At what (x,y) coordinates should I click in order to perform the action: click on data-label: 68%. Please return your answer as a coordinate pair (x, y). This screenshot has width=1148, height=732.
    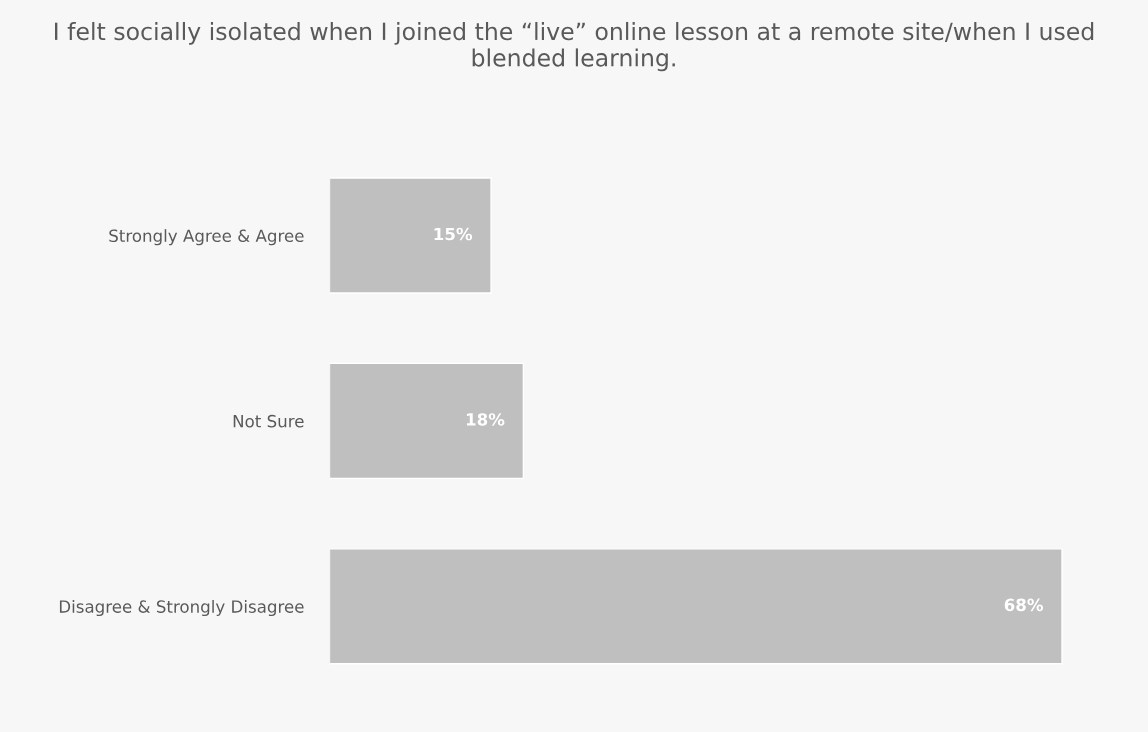
    Looking at the image, I should click on (1024, 605).